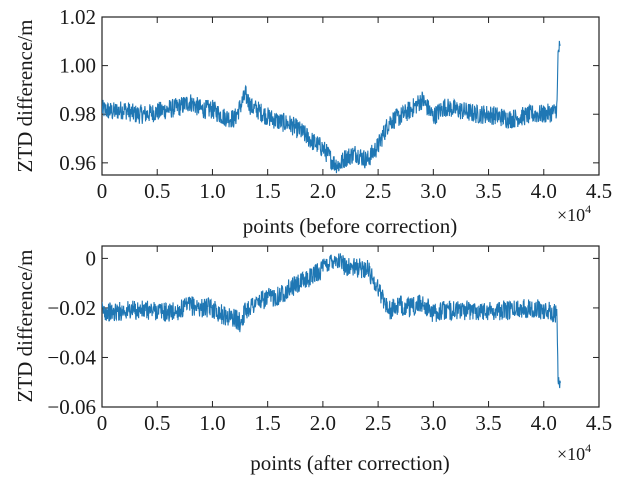 The width and height of the screenshot is (624, 479). Describe the element at coordinates (268, 191) in the screenshot. I see `x-tick-label-top: 1.5` at that location.